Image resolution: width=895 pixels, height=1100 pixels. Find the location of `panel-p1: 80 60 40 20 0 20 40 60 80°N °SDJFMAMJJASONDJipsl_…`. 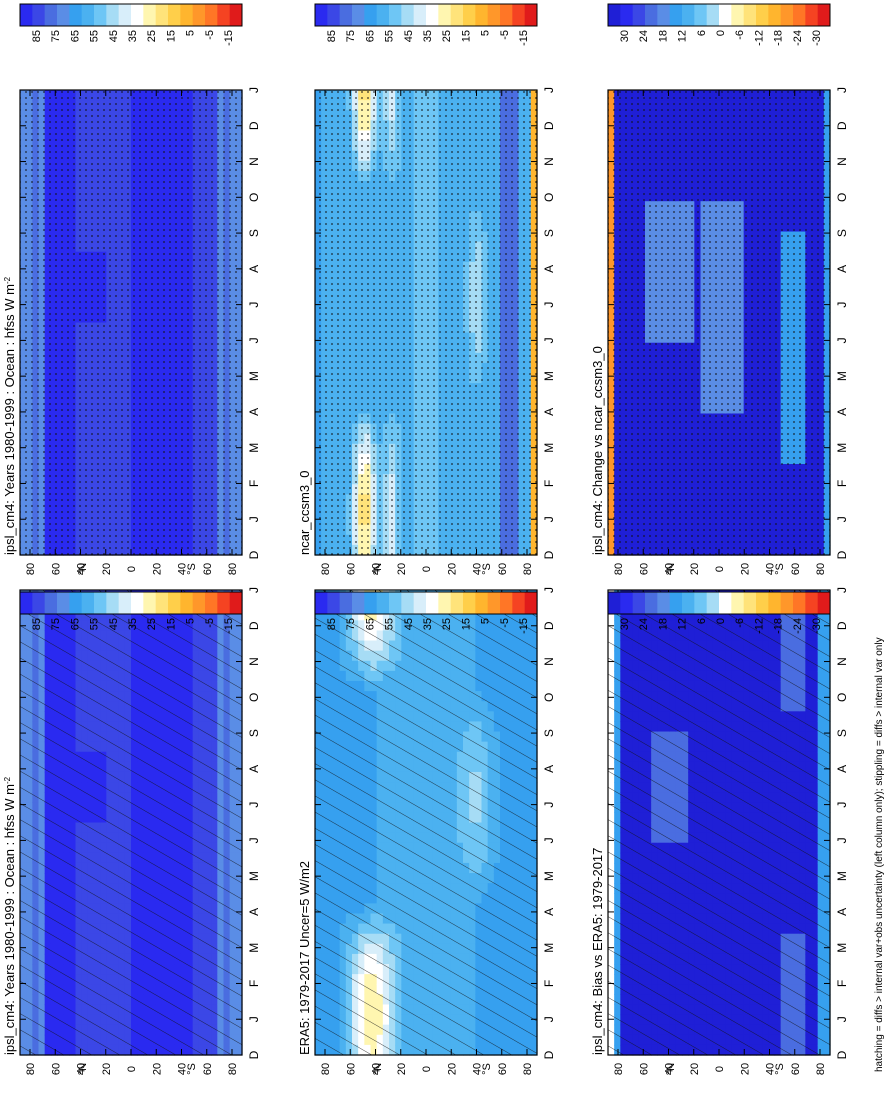

panel-p1: 80 60 40 20 0 20 40 60 80°N °SDJFMAMJJASONDJipsl_… is located at coordinates (131, 831).